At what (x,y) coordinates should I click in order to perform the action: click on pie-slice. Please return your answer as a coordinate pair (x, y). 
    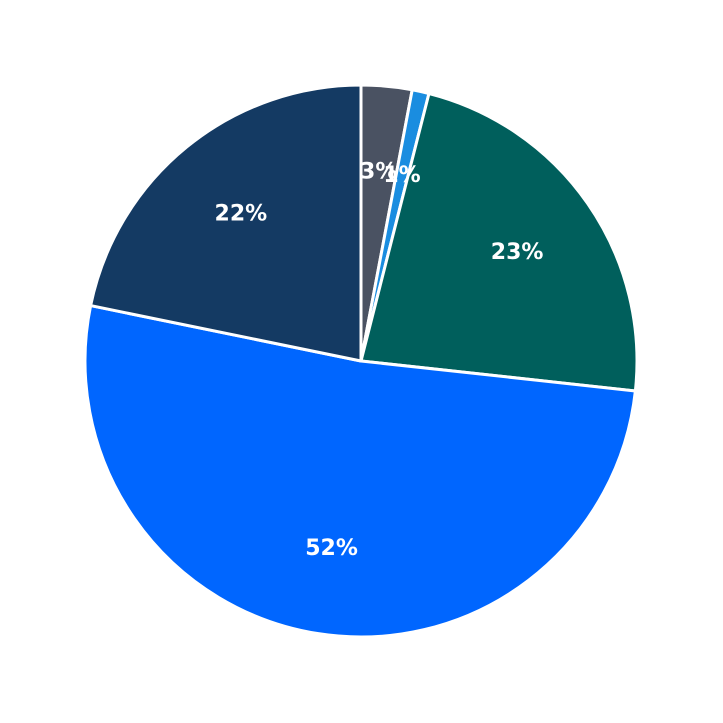
    Looking at the image, I should click on (226, 223).